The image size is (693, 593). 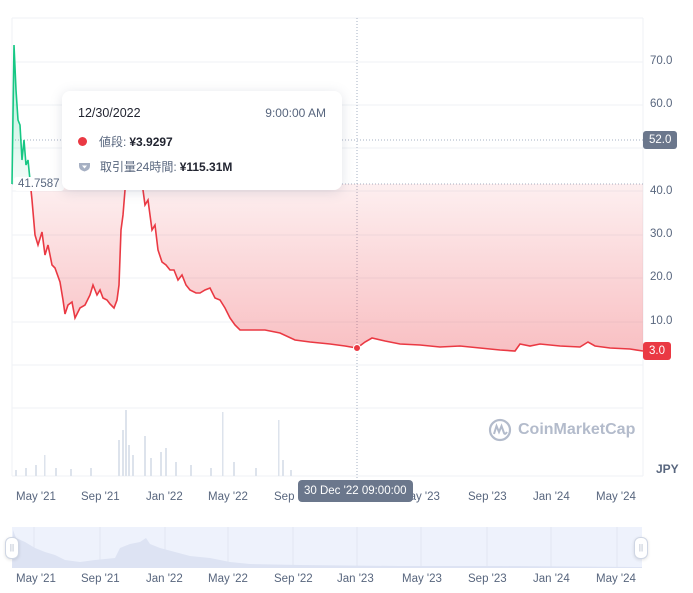 I want to click on navigator-tick: Jan '23, so click(x=355, y=579).